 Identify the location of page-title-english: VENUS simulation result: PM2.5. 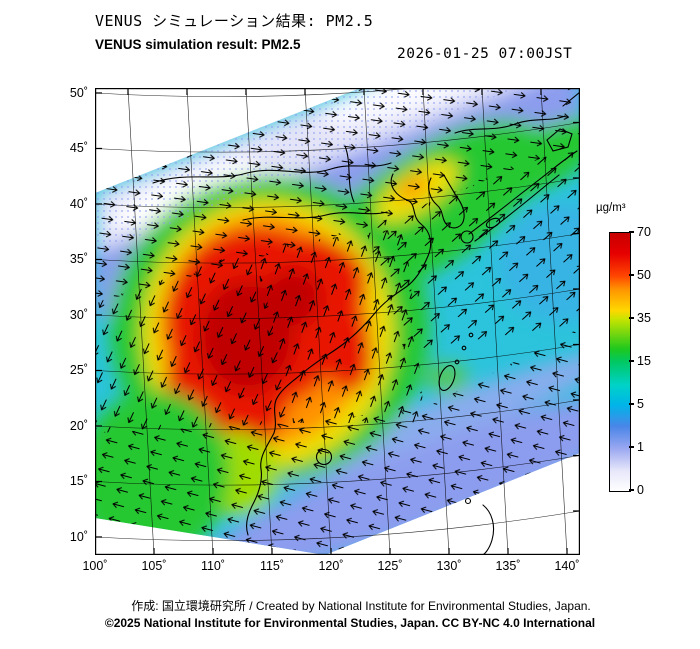
(198, 44).